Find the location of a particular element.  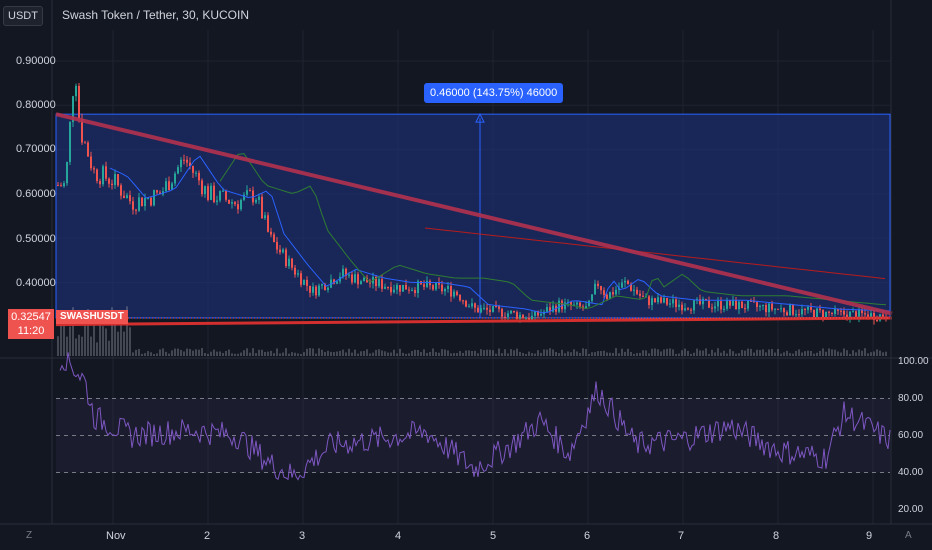

trendline-lower-support is located at coordinates (474, 321).